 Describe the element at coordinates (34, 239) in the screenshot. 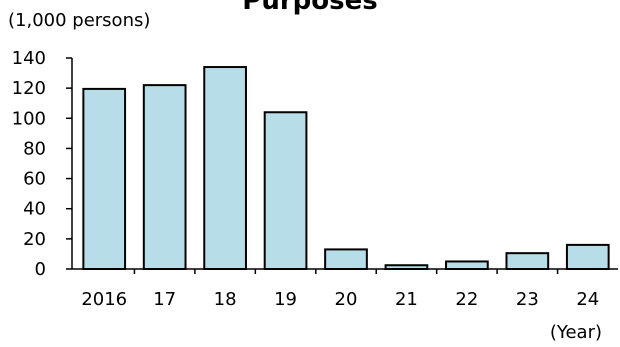

I see `y-tick-label: 20` at that location.